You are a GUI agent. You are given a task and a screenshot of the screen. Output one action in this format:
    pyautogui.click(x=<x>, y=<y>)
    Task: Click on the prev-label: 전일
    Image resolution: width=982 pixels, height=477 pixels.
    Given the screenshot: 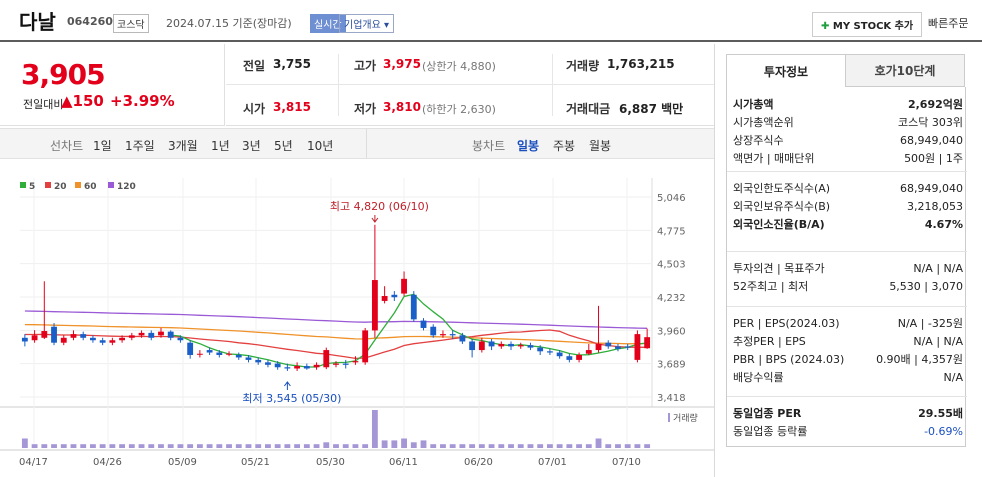 What is the action you would take?
    pyautogui.click(x=254, y=66)
    